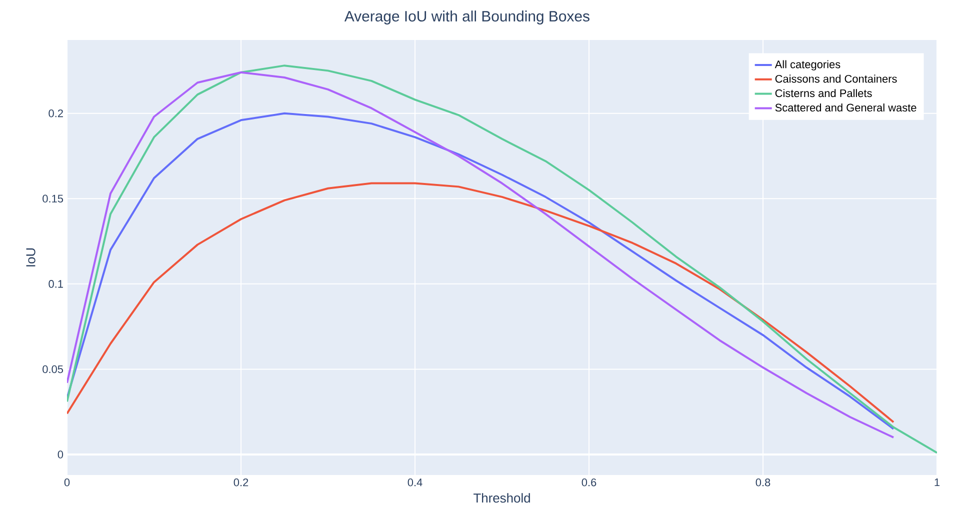 The width and height of the screenshot is (954, 519). What do you see at coordinates (241, 482) in the screenshot?
I see `x-tick-label: 0.2` at bounding box center [241, 482].